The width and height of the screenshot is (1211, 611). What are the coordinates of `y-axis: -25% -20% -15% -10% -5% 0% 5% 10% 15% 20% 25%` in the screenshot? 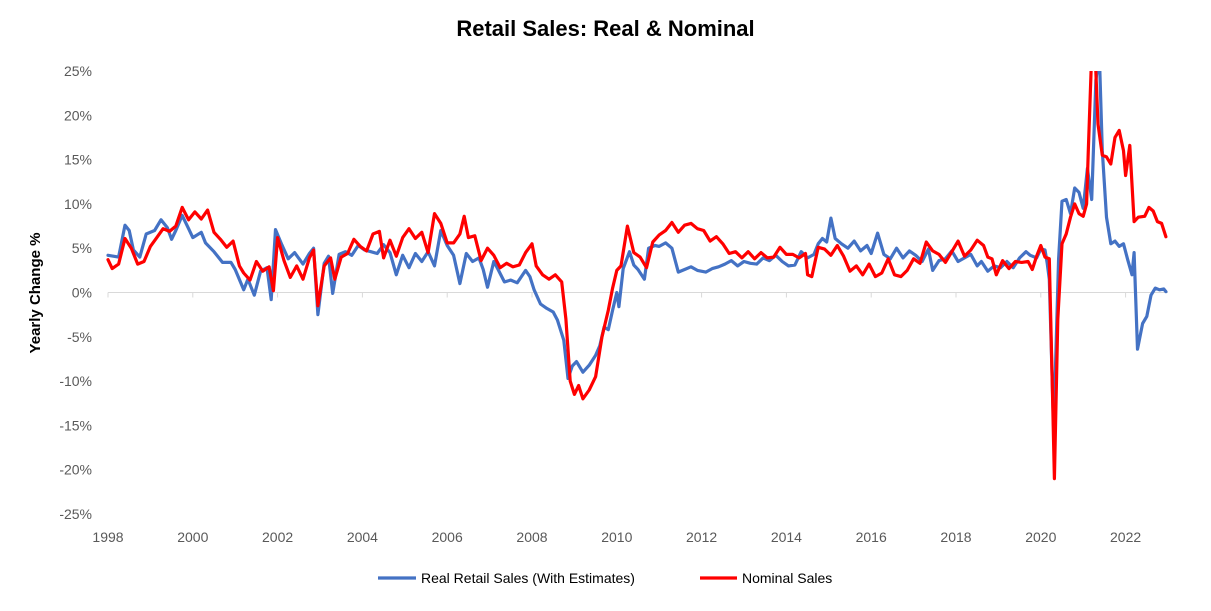 It's located at (75, 292).